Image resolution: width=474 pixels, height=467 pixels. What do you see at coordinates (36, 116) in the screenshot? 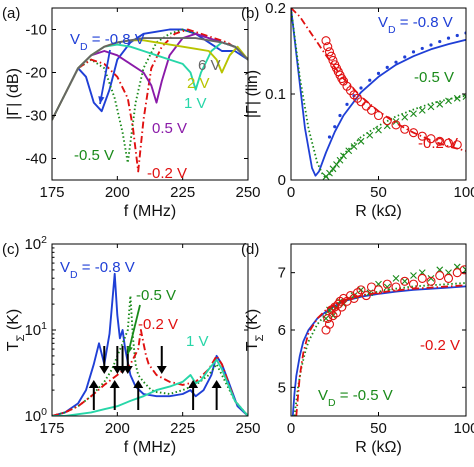
I see `y-tick-label: -30` at bounding box center [36, 116].